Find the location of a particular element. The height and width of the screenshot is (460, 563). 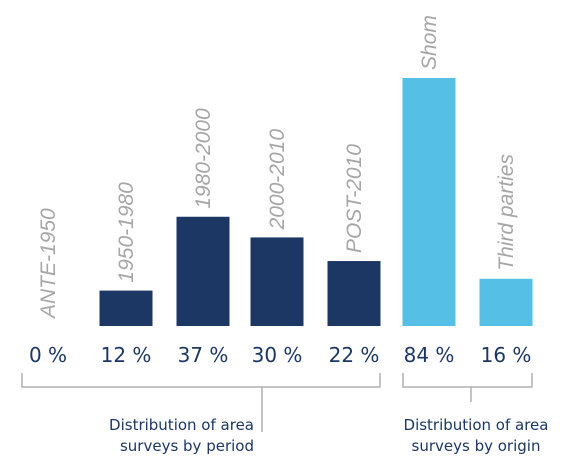

group-label-1-line-2: surveys by period is located at coordinates (187, 446).